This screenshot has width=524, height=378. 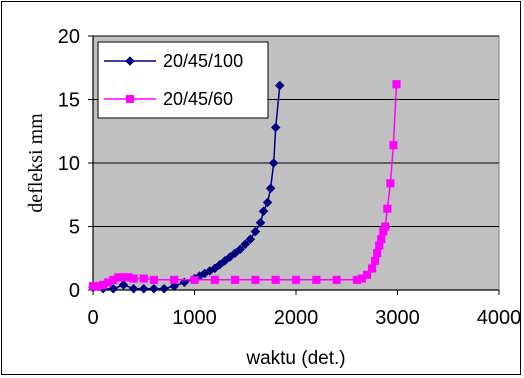 I want to click on x-tick-label: 4000, so click(x=499, y=318).